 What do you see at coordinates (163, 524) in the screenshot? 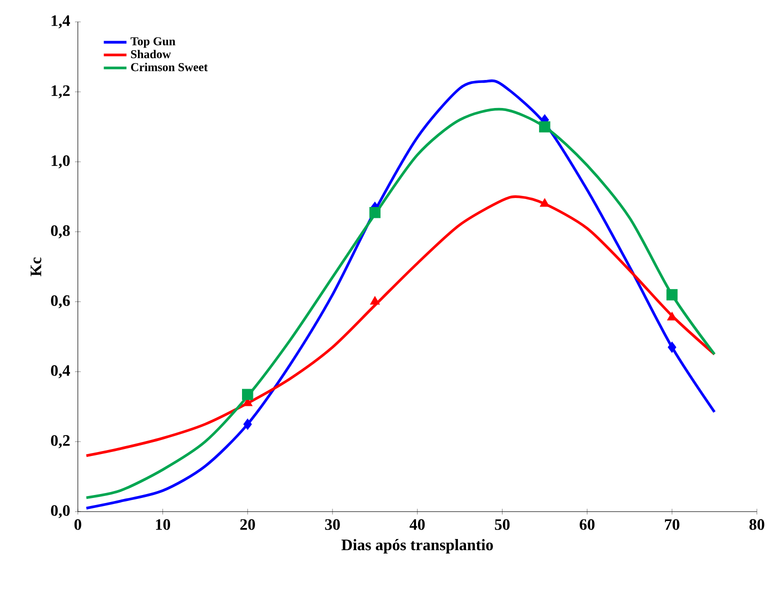
I see `x-tick-label: 10` at bounding box center [163, 524].